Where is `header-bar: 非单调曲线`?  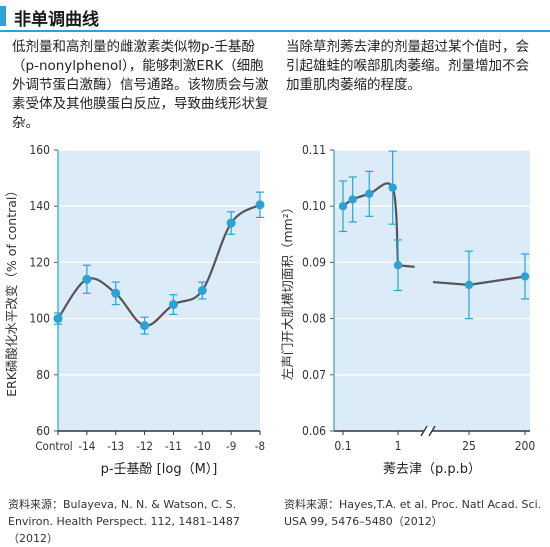
header-bar: 非单调曲线 is located at coordinates (275, 16).